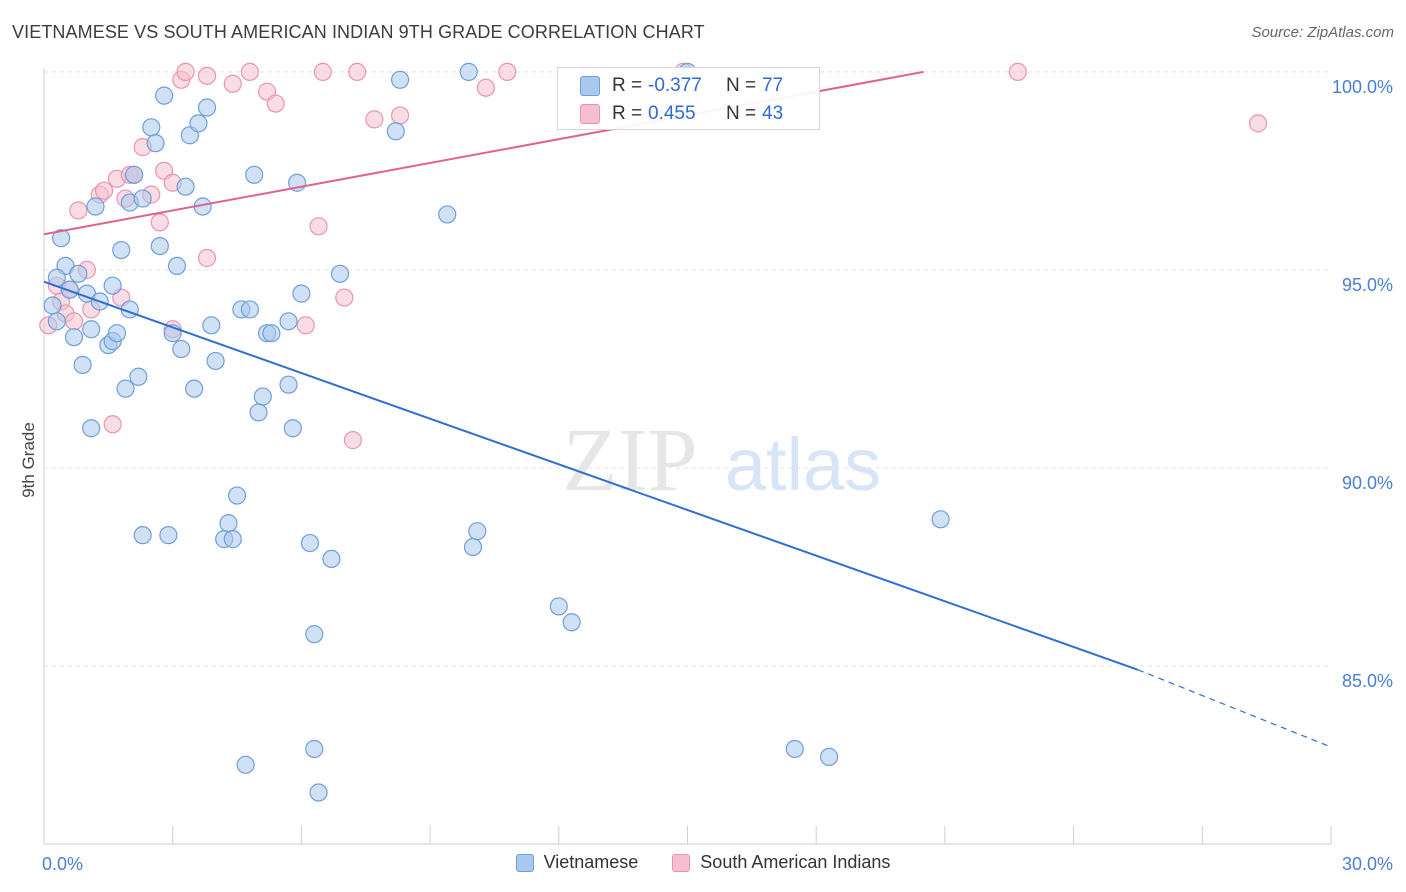  I want to click on y-axis-label: 9th Grade, so click(28, 460).